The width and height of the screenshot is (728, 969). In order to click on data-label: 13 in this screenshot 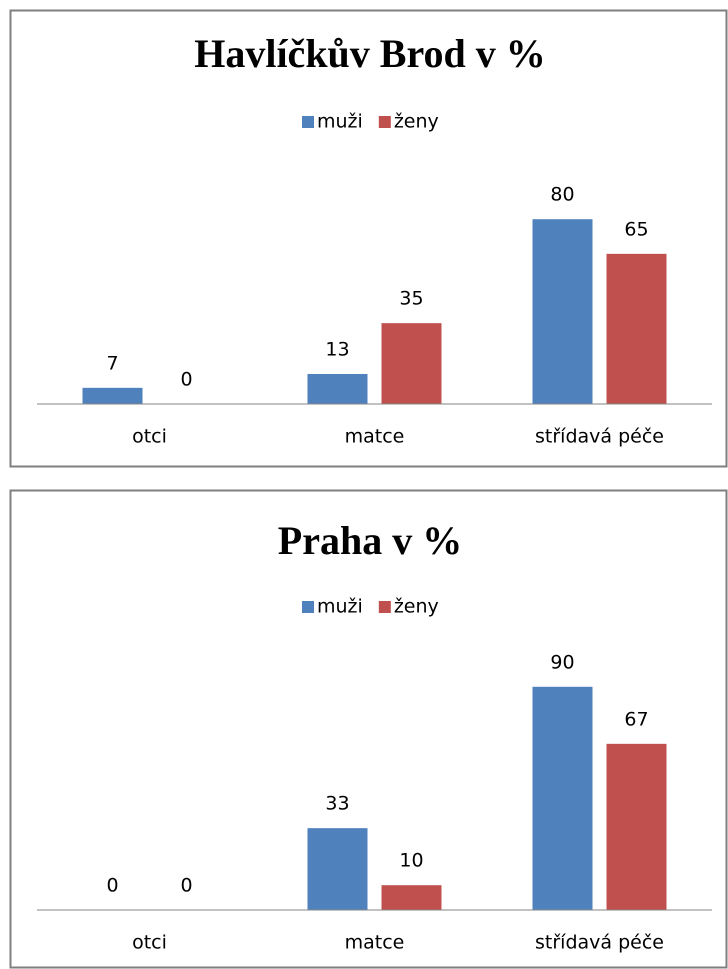, I will do `click(337, 349)`.